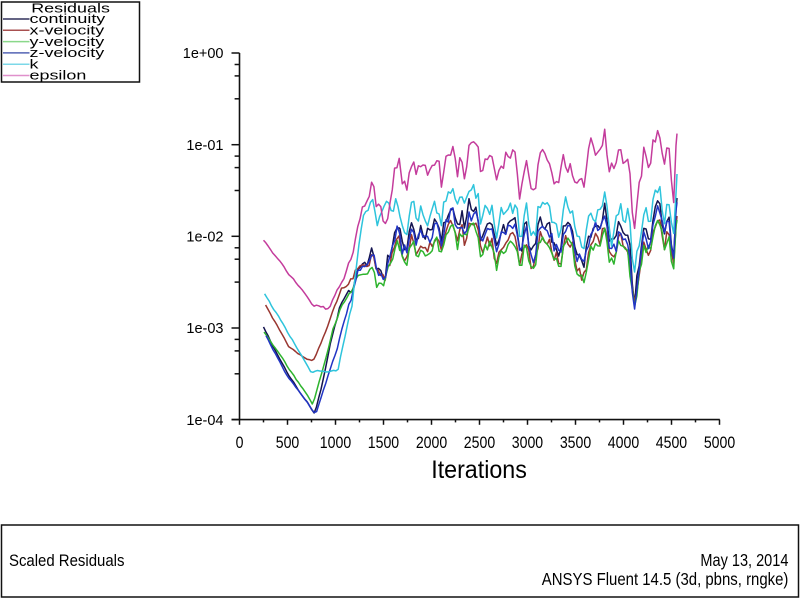  Describe the element at coordinates (384, 443) in the screenshot. I see `svg-text: 1500` at that location.